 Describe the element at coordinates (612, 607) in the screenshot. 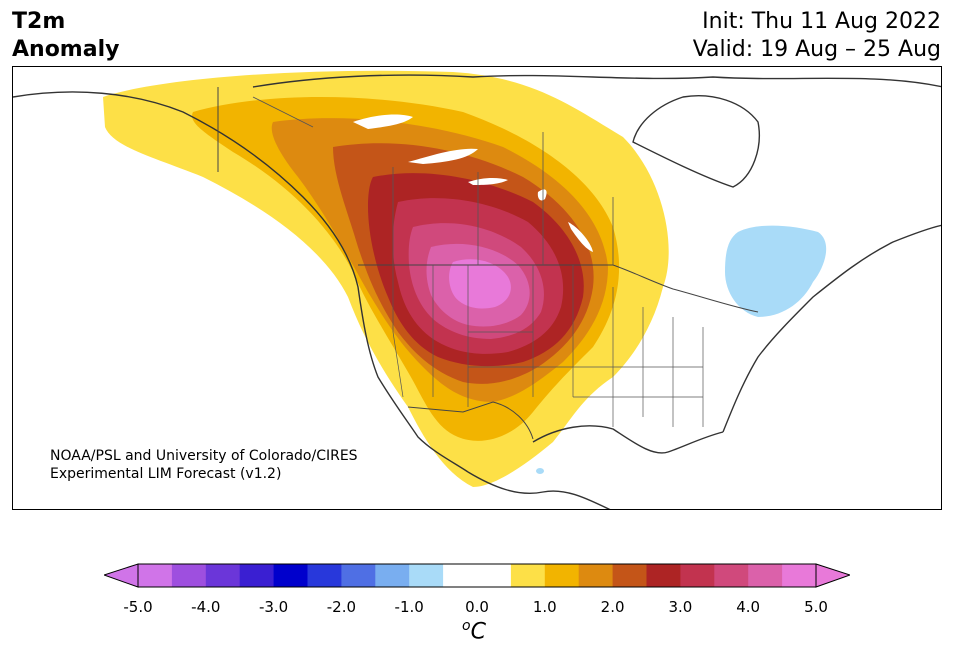

I see `colorbar-tick-label: 2.0` at that location.